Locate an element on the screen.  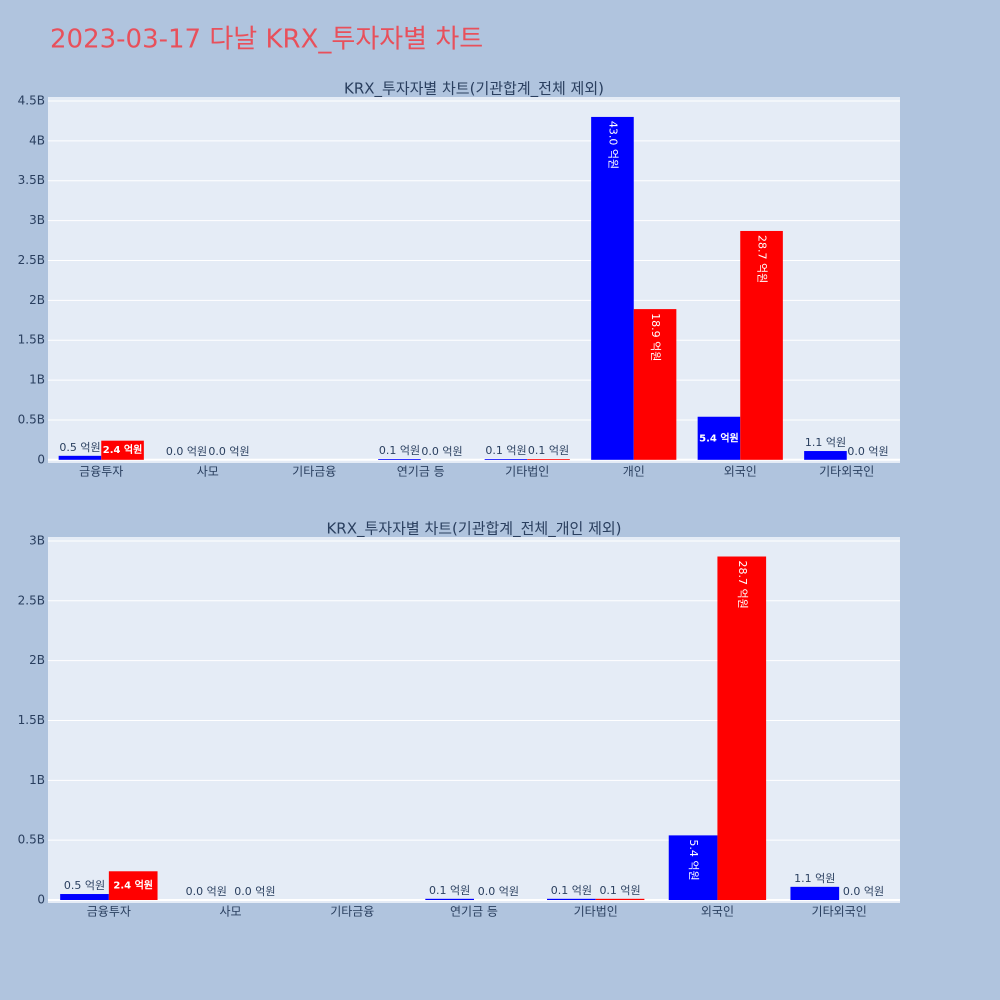
y-tick-label: 3.5B is located at coordinates (31, 180).